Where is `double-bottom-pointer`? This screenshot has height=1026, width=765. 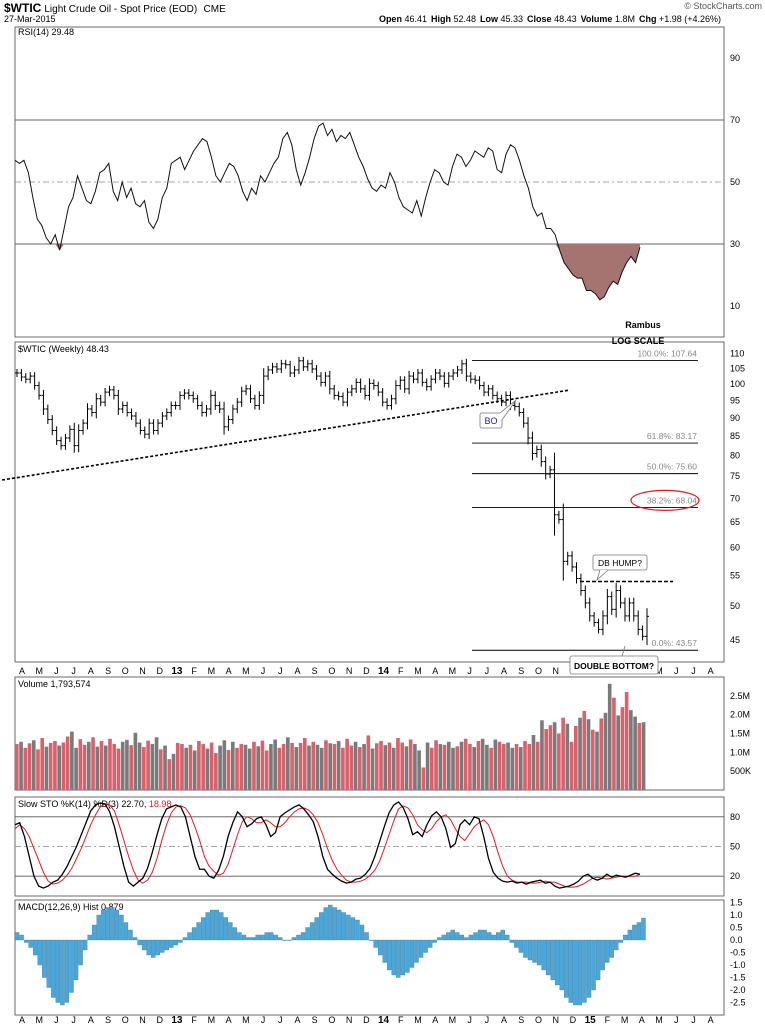
double-bottom-pointer is located at coordinates (623, 651).